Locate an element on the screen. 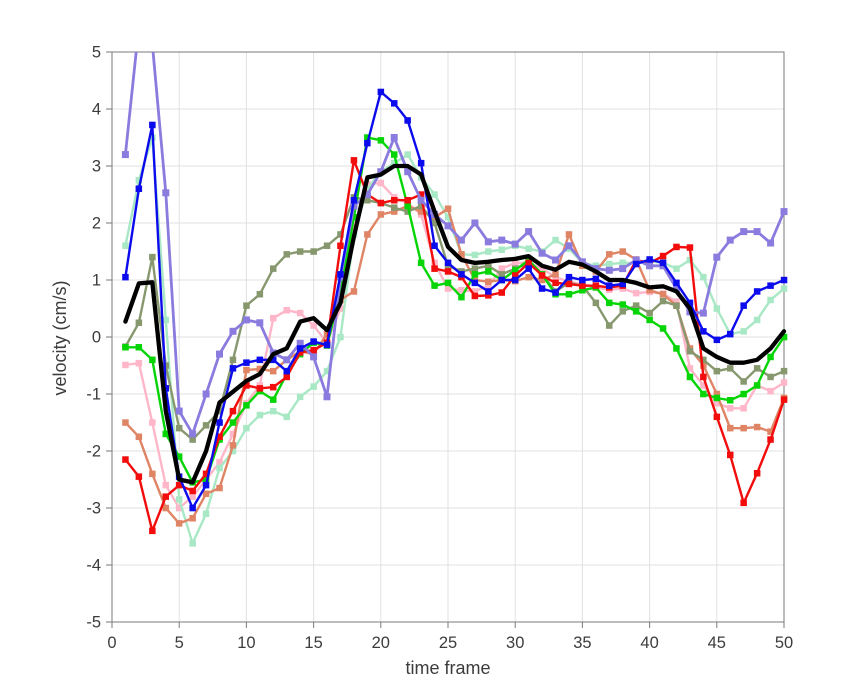 The image size is (864, 700). y-tick-label: 4 is located at coordinates (96, 110).